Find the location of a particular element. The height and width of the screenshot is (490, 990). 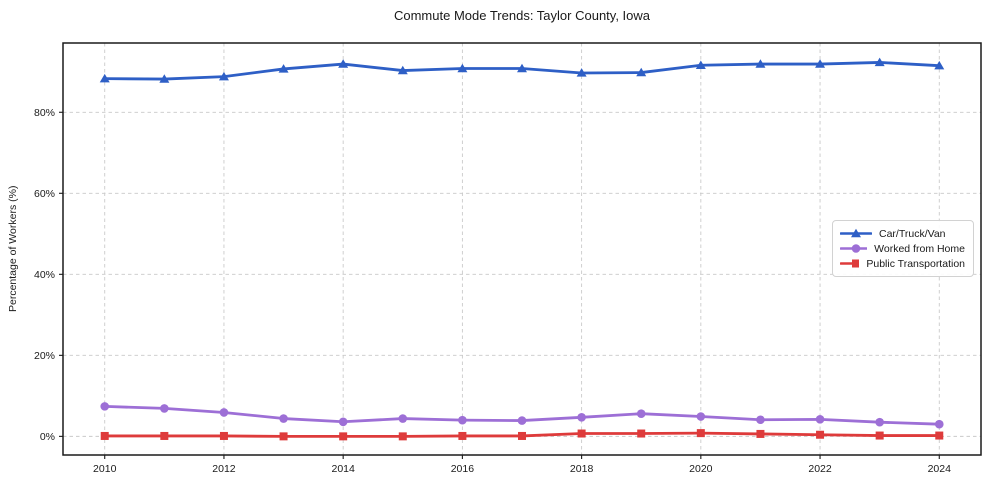

legend-label-worked-from-home: Worked from Home is located at coordinates (919, 248).